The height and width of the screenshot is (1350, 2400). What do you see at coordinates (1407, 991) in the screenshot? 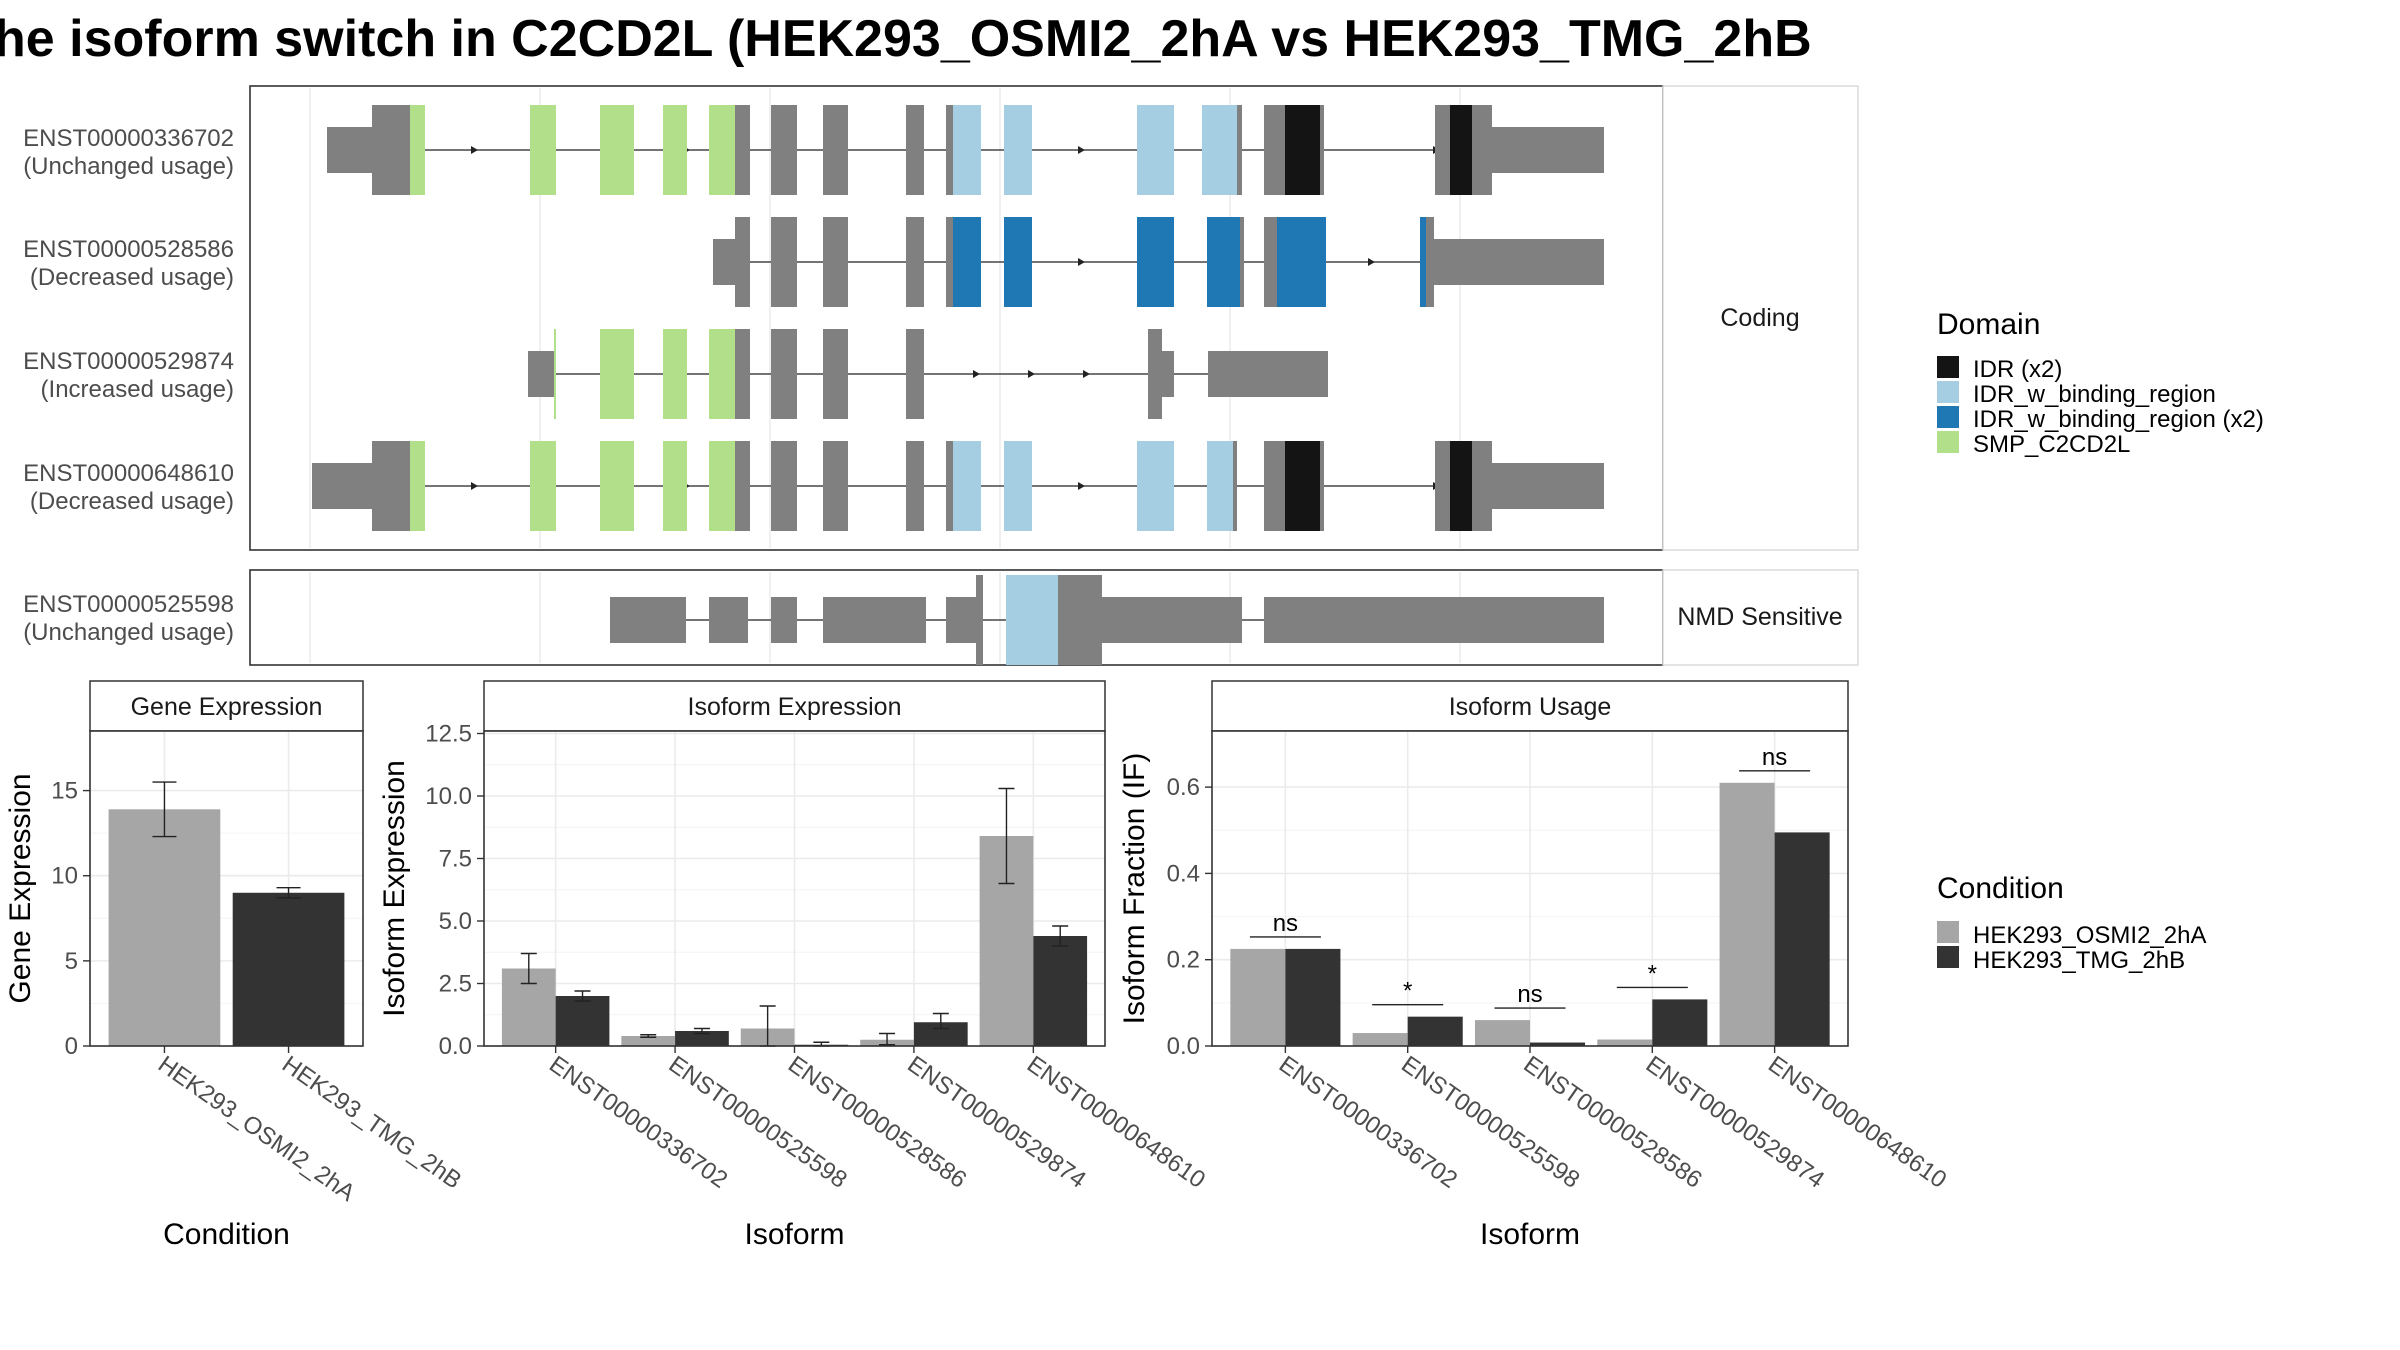
I see `significance-label: *` at bounding box center [1407, 991].